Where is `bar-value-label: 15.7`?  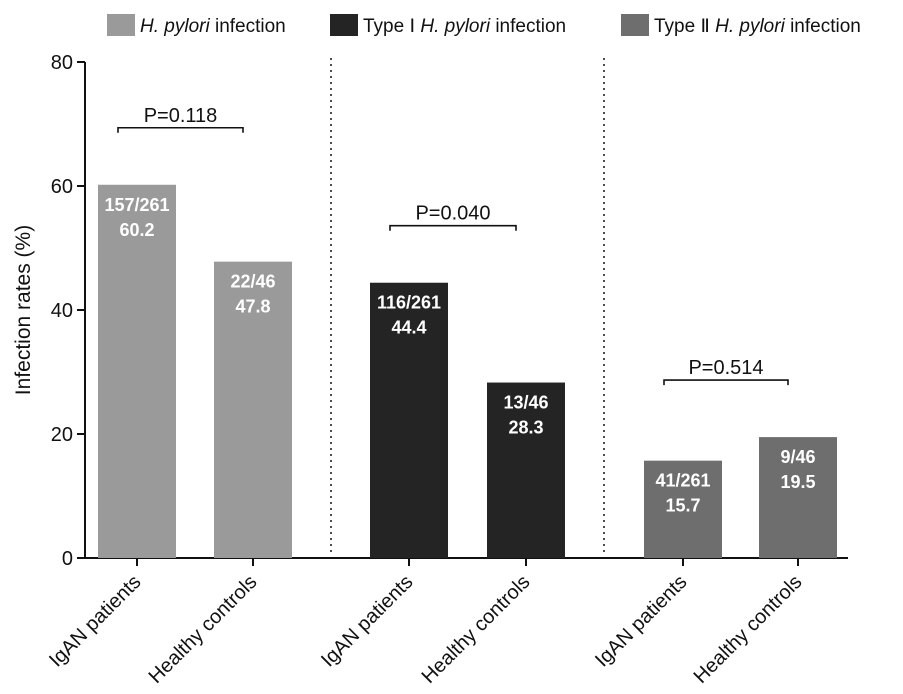 bar-value-label: 15.7 is located at coordinates (682, 506).